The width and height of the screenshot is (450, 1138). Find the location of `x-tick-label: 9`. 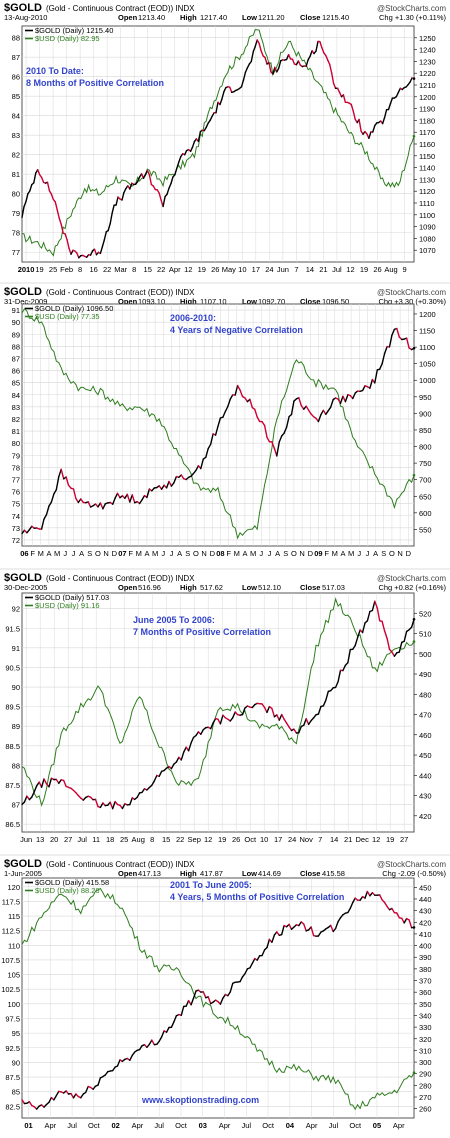

x-tick-label: 9 is located at coordinates (404, 269).